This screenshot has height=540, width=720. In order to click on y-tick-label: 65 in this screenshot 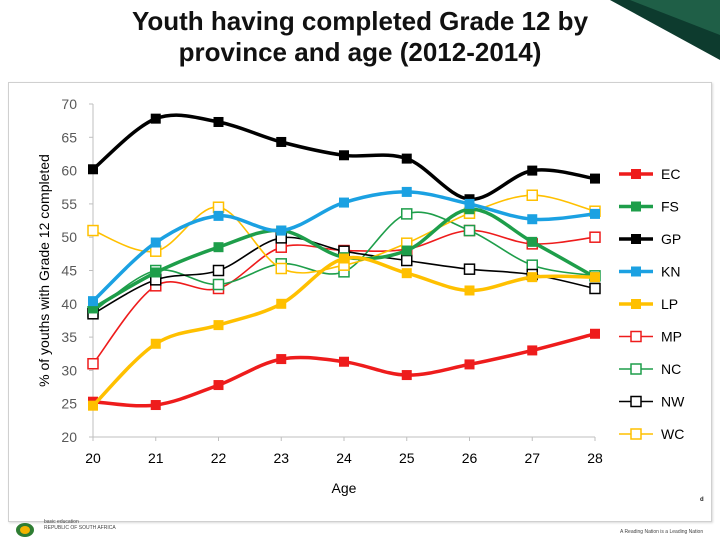, I will do `click(69, 137)`.